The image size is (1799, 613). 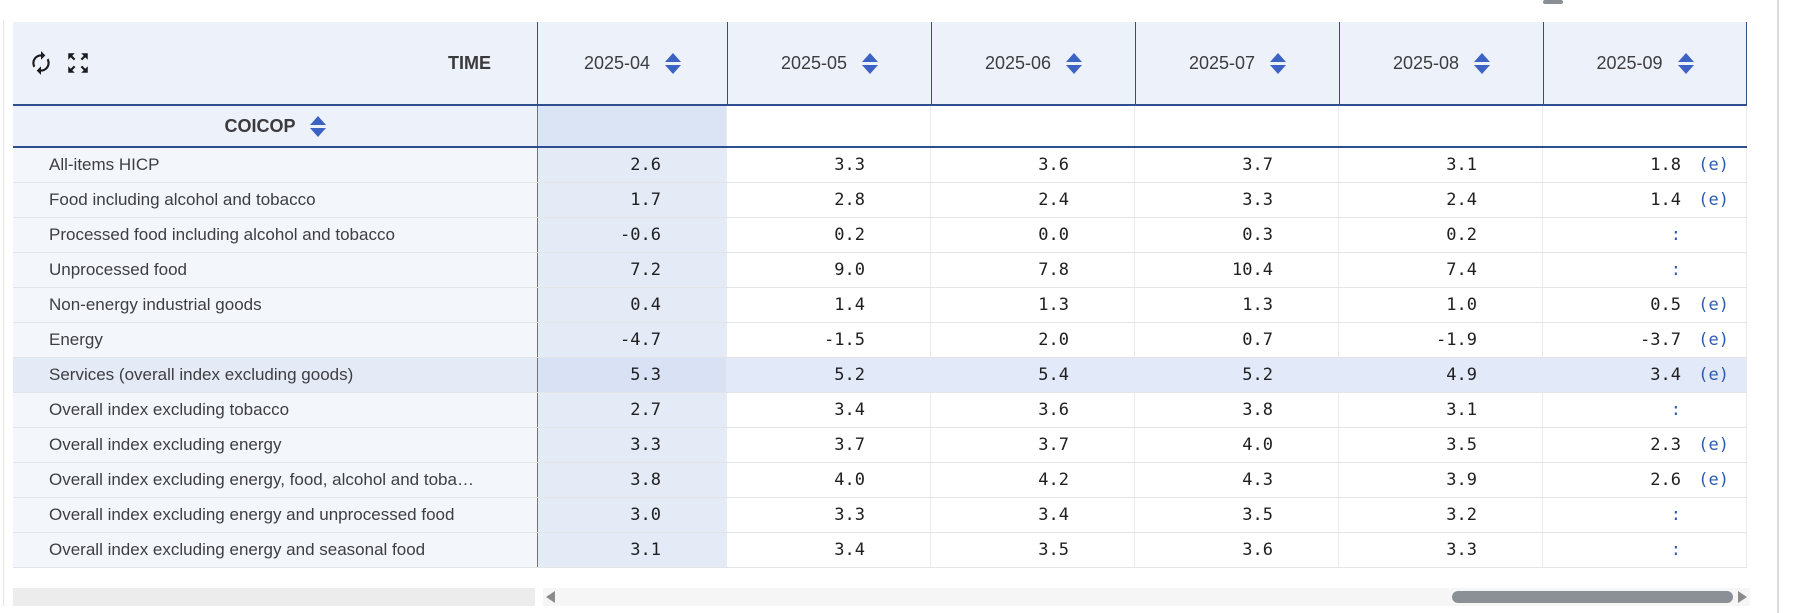 What do you see at coordinates (260, 125) in the screenshot?
I see `coicop-header-label: COICOP` at bounding box center [260, 125].